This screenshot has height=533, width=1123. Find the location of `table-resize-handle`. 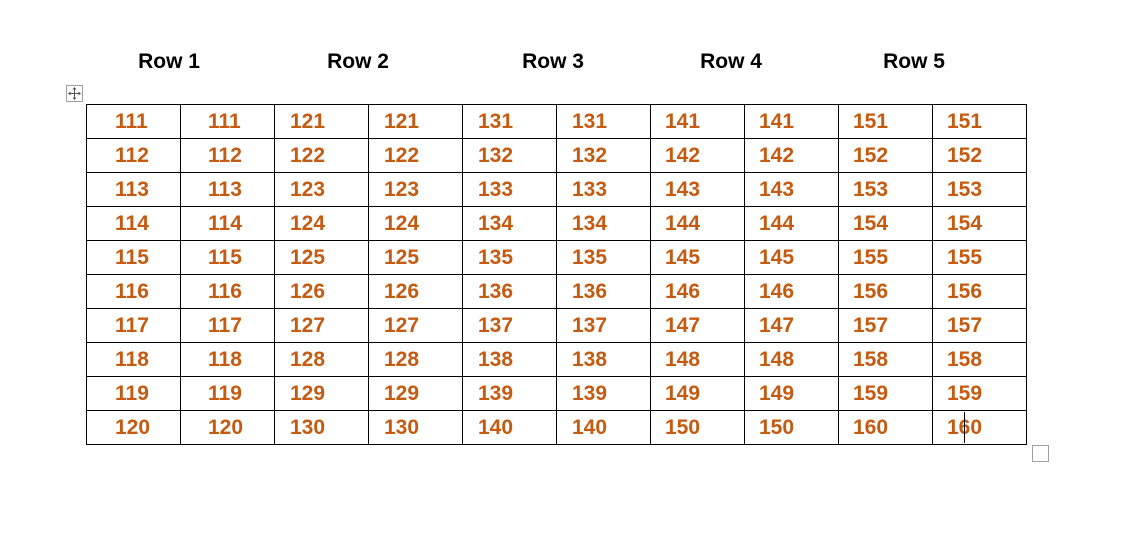

table-resize-handle is located at coordinates (1040, 453).